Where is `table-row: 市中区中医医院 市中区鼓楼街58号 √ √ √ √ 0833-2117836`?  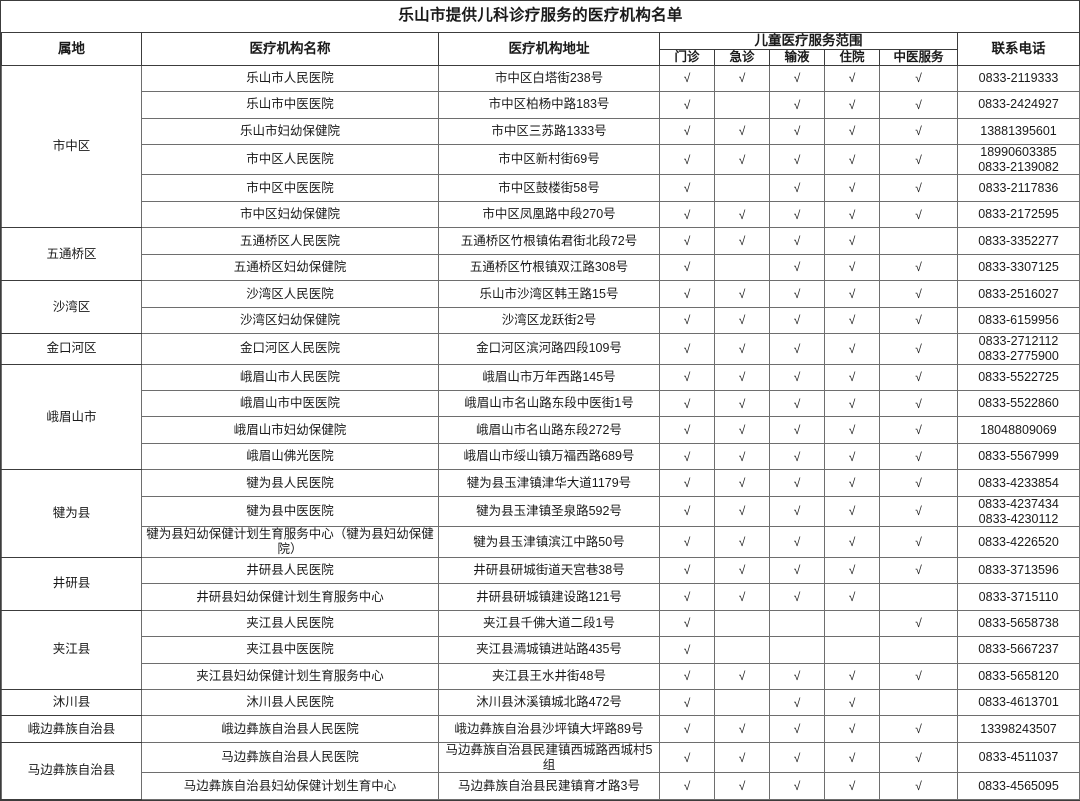 table-row: 市中区中医医院 市中区鼓楼街58号 √ √ √ √ 0833-2117836 is located at coordinates (541, 188).